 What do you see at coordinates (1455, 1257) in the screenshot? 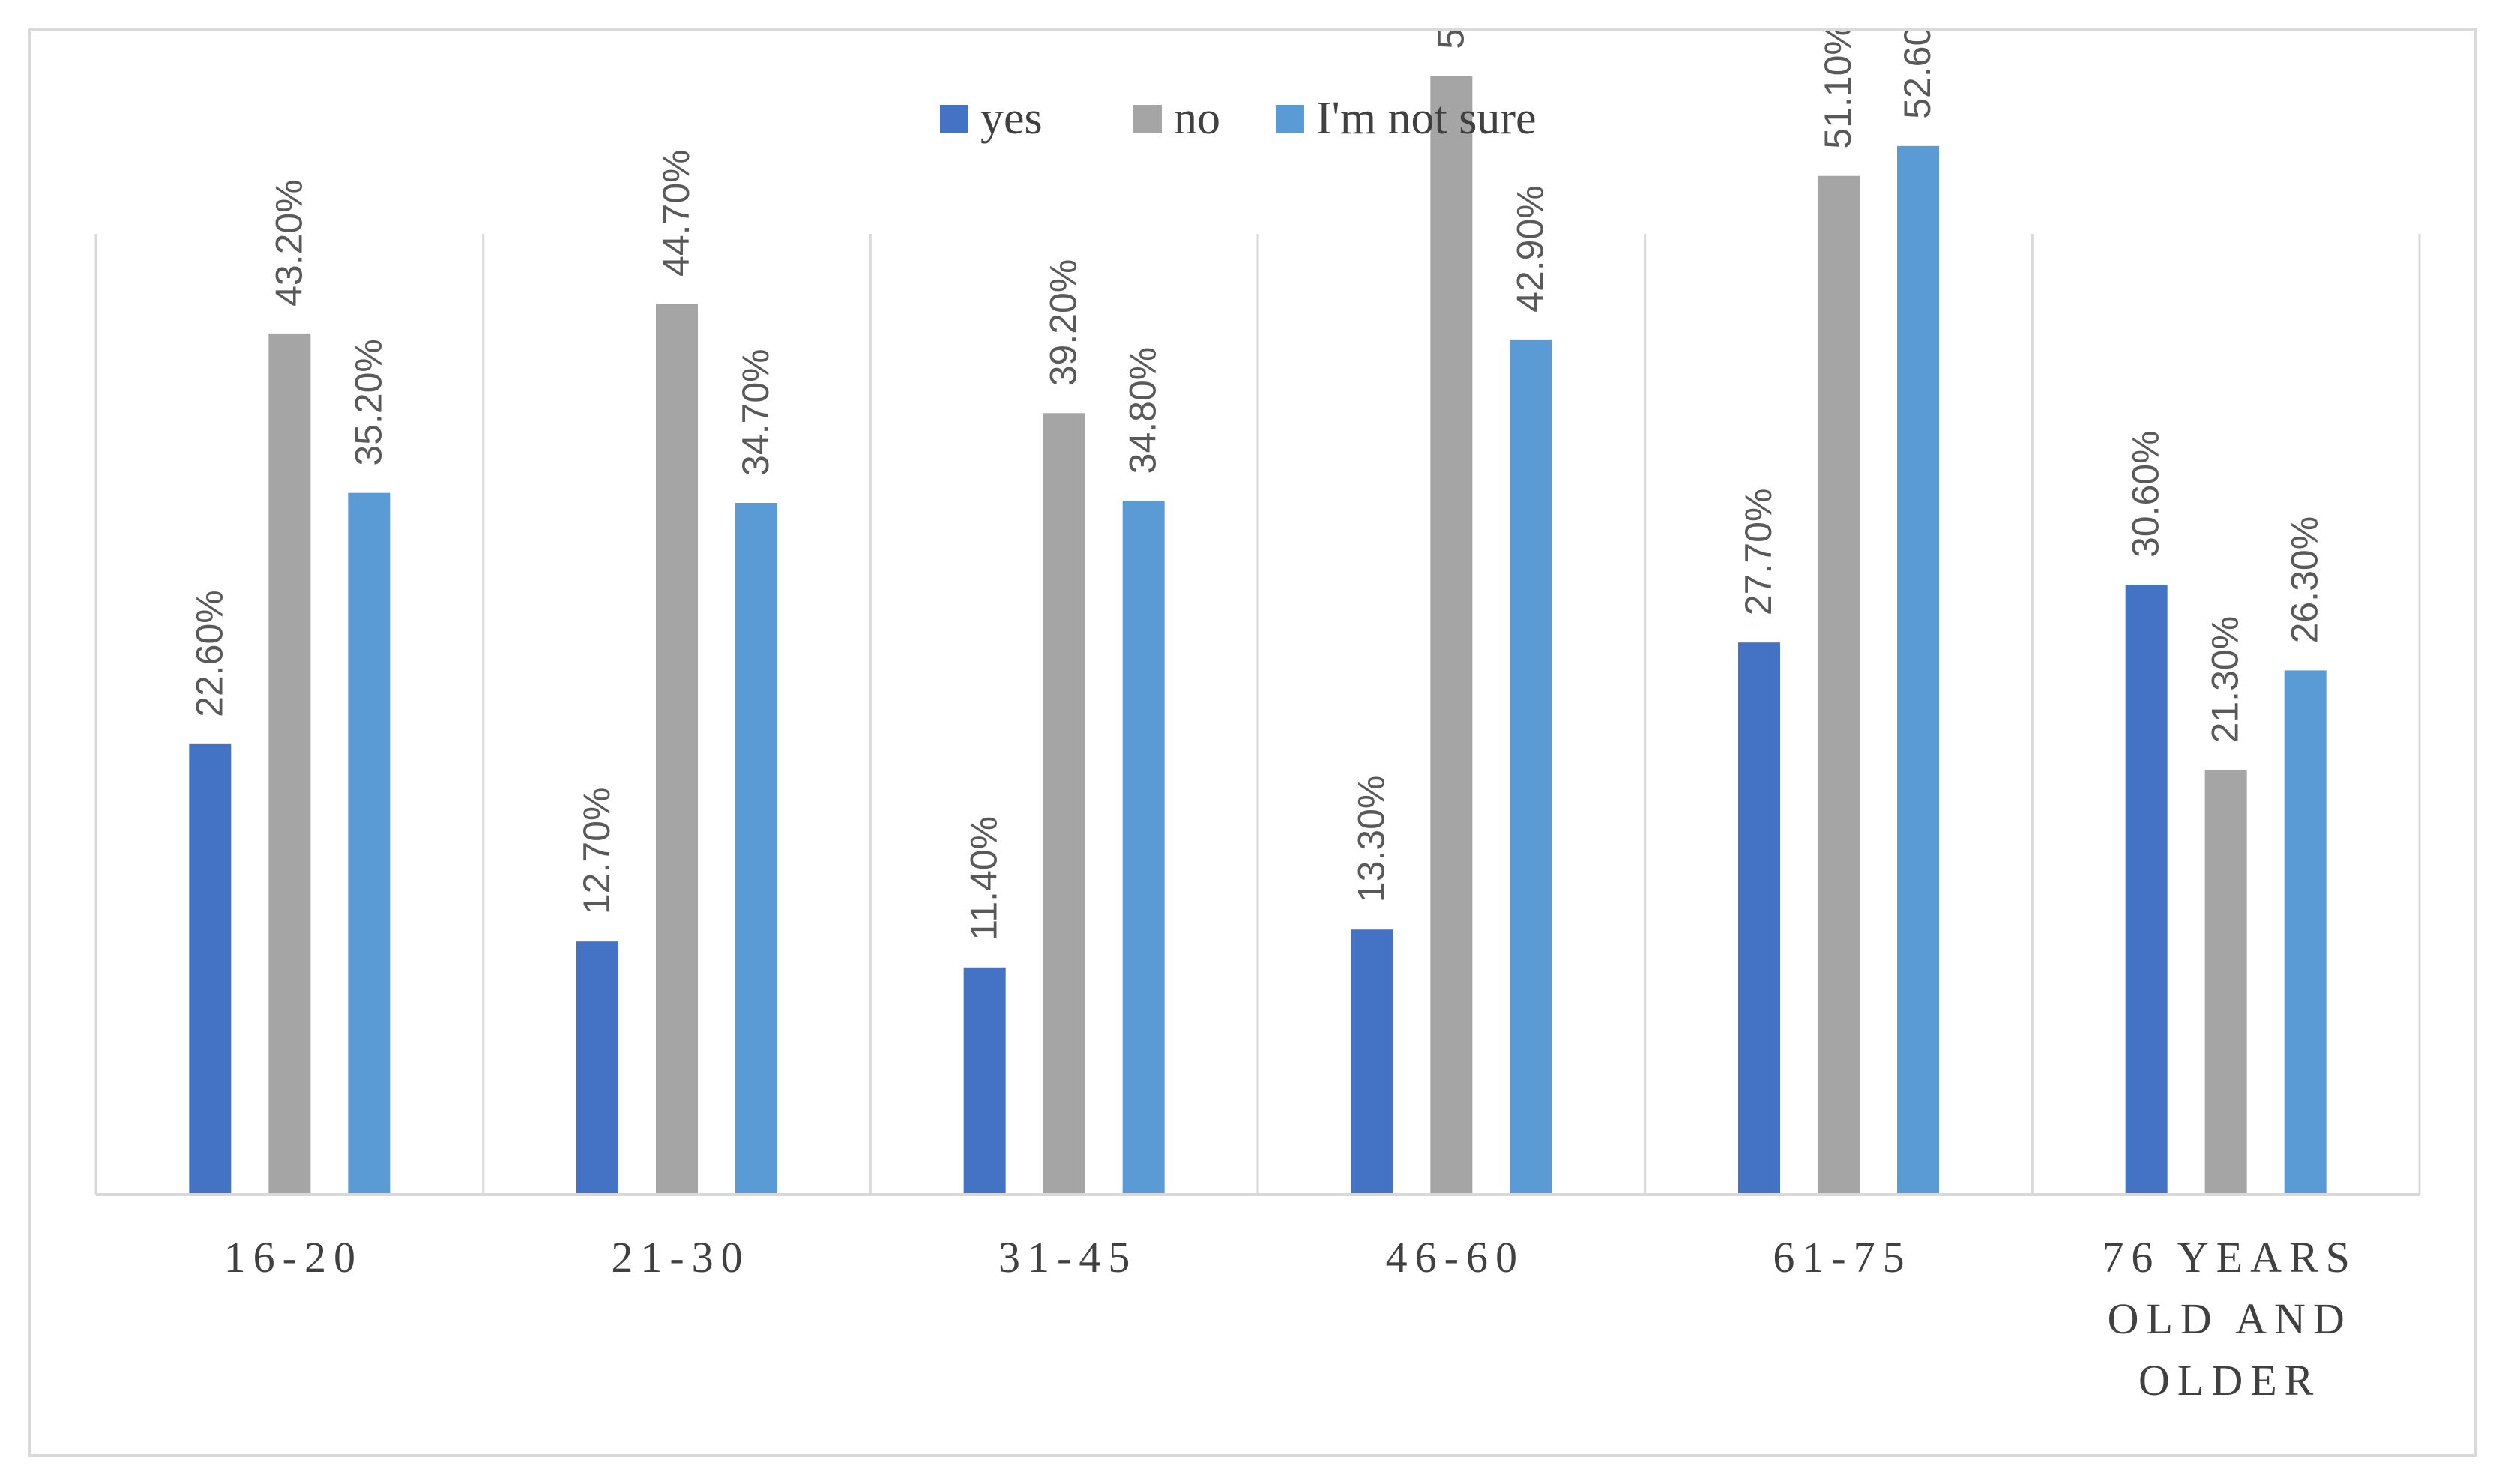
I see `category-label: 46-60` at bounding box center [1455, 1257].